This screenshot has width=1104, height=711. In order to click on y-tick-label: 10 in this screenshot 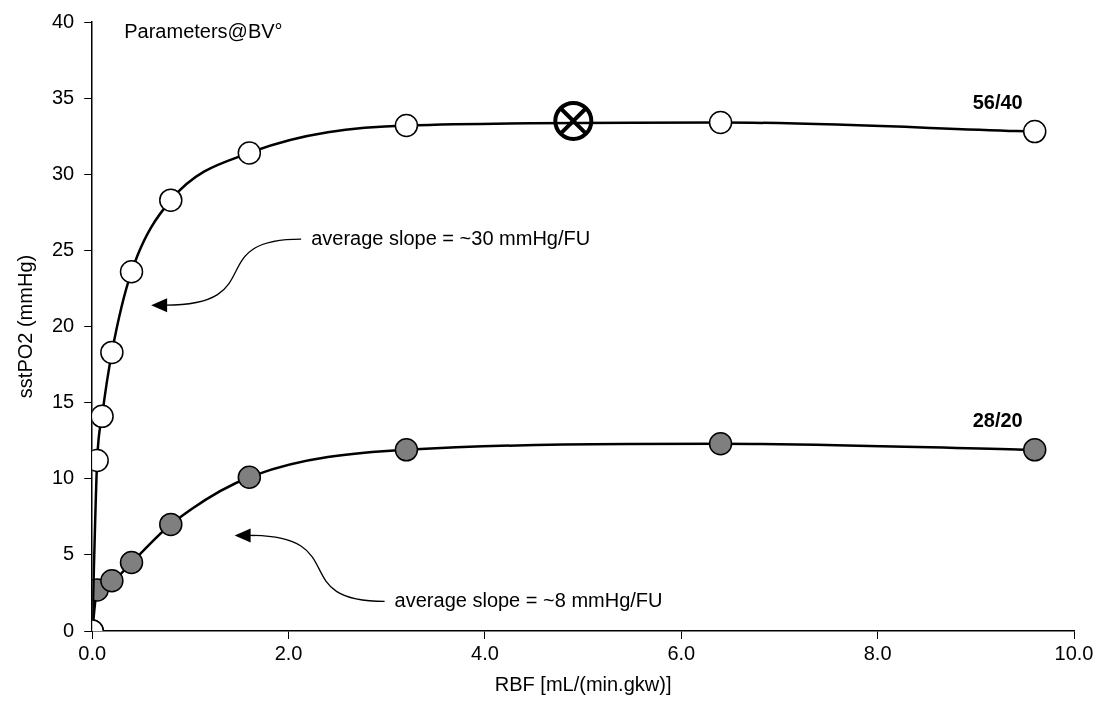, I will do `click(63, 477)`.